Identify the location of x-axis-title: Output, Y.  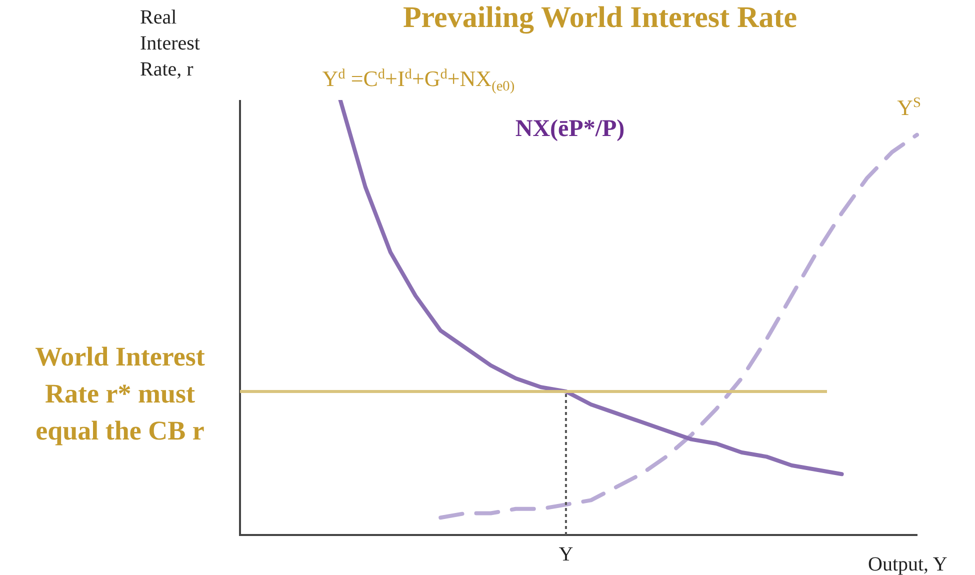
(908, 564).